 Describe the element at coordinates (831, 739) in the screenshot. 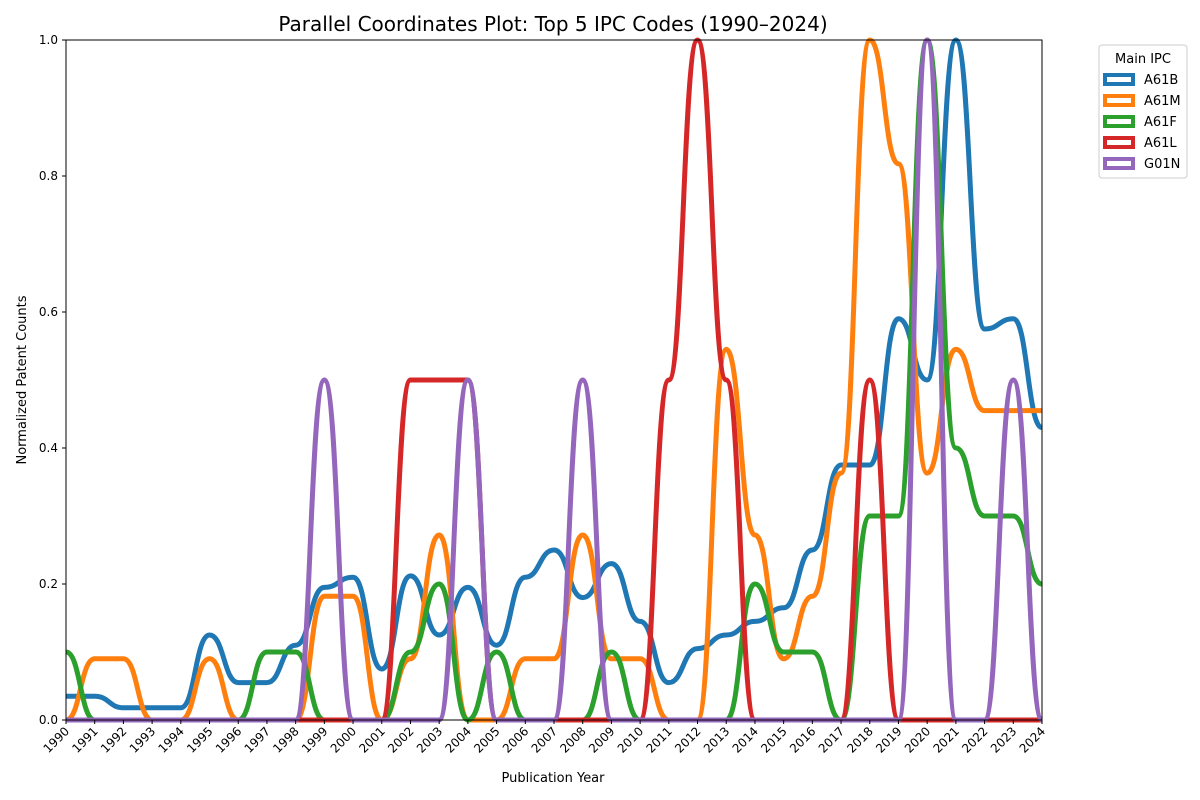

I see `x-tick-label: 2017` at that location.